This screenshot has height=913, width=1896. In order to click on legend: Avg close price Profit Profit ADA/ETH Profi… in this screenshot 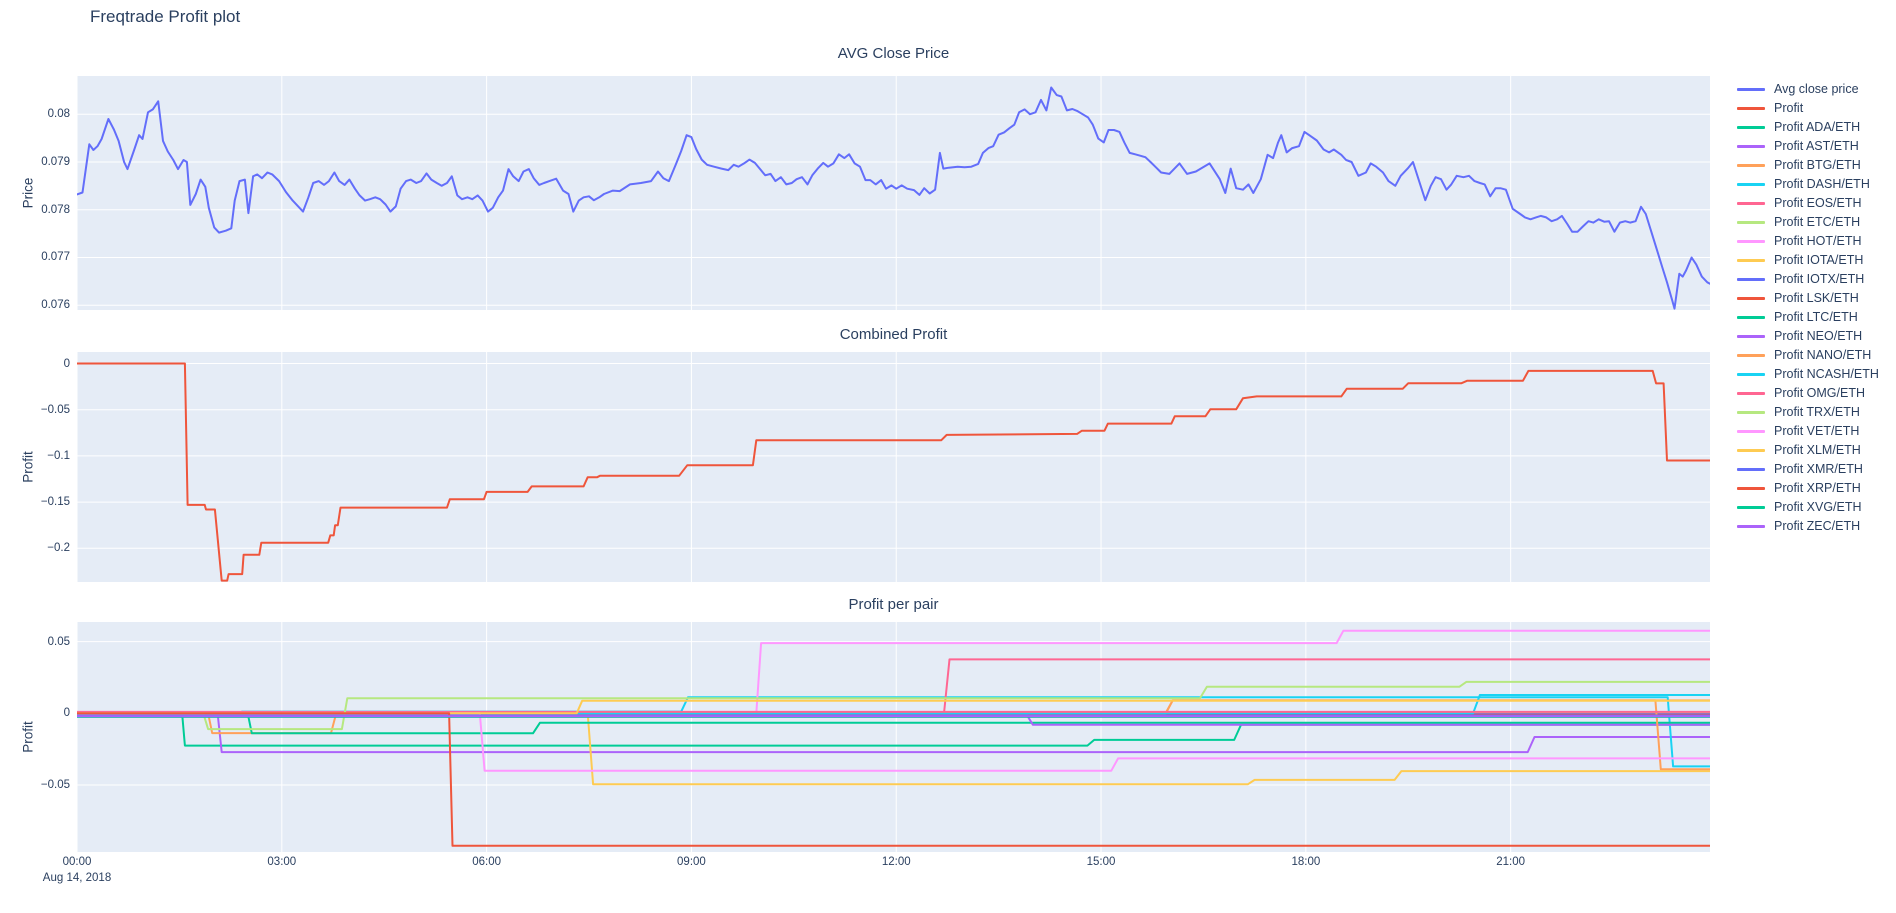, I will do `click(1816, 308)`.